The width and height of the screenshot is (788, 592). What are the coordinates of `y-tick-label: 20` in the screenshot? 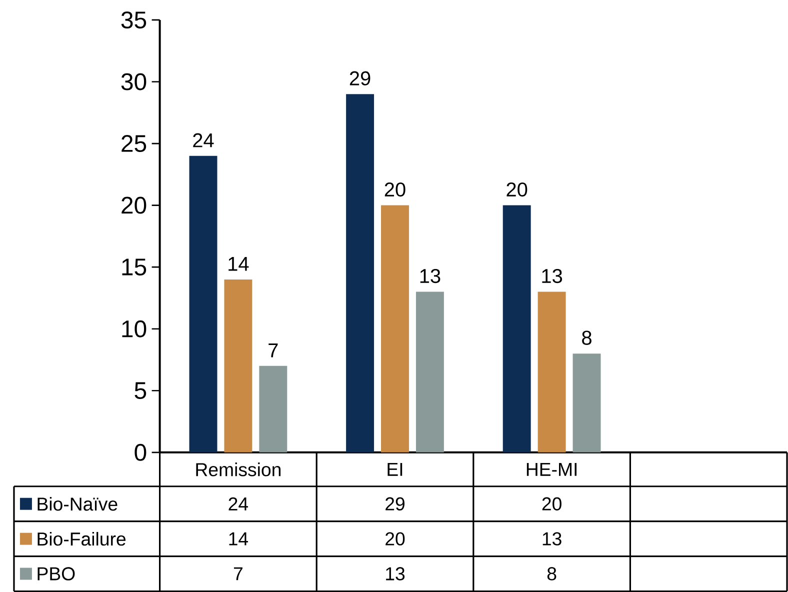 It's located at (134, 205).